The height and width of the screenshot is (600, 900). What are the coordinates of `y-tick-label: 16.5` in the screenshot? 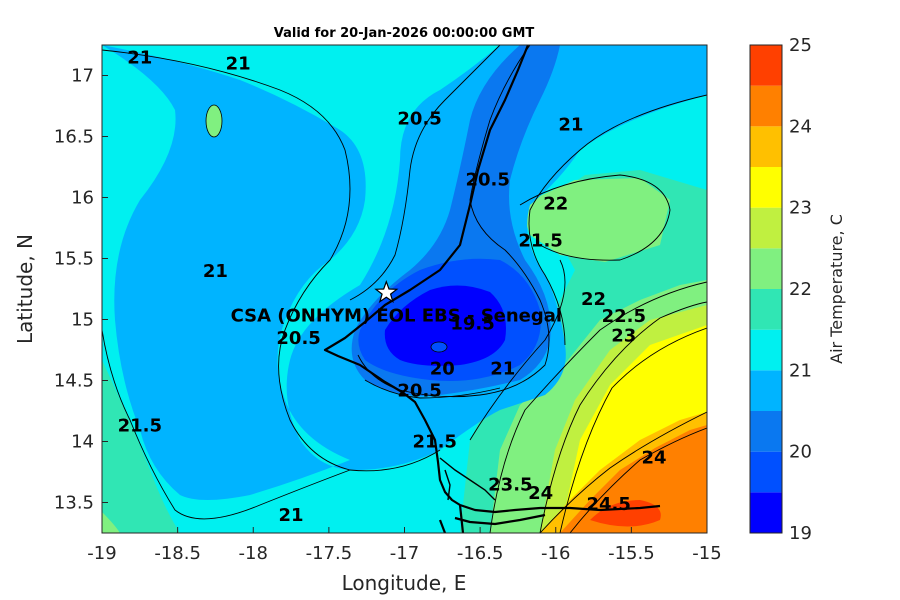 It's located at (74, 137).